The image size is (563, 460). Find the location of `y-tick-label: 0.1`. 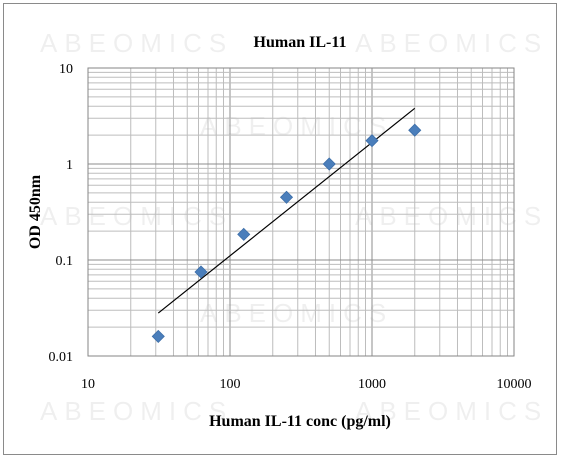

y-tick-label: 0.1 is located at coordinates (65, 261).